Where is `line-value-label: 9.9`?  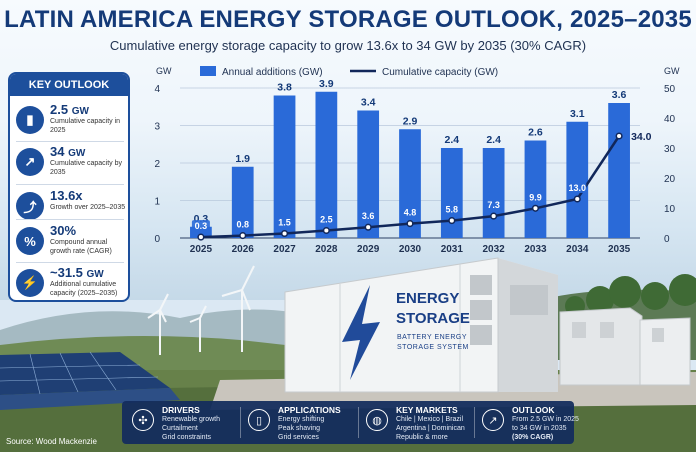 line-value-label: 9.9 is located at coordinates (535, 197).